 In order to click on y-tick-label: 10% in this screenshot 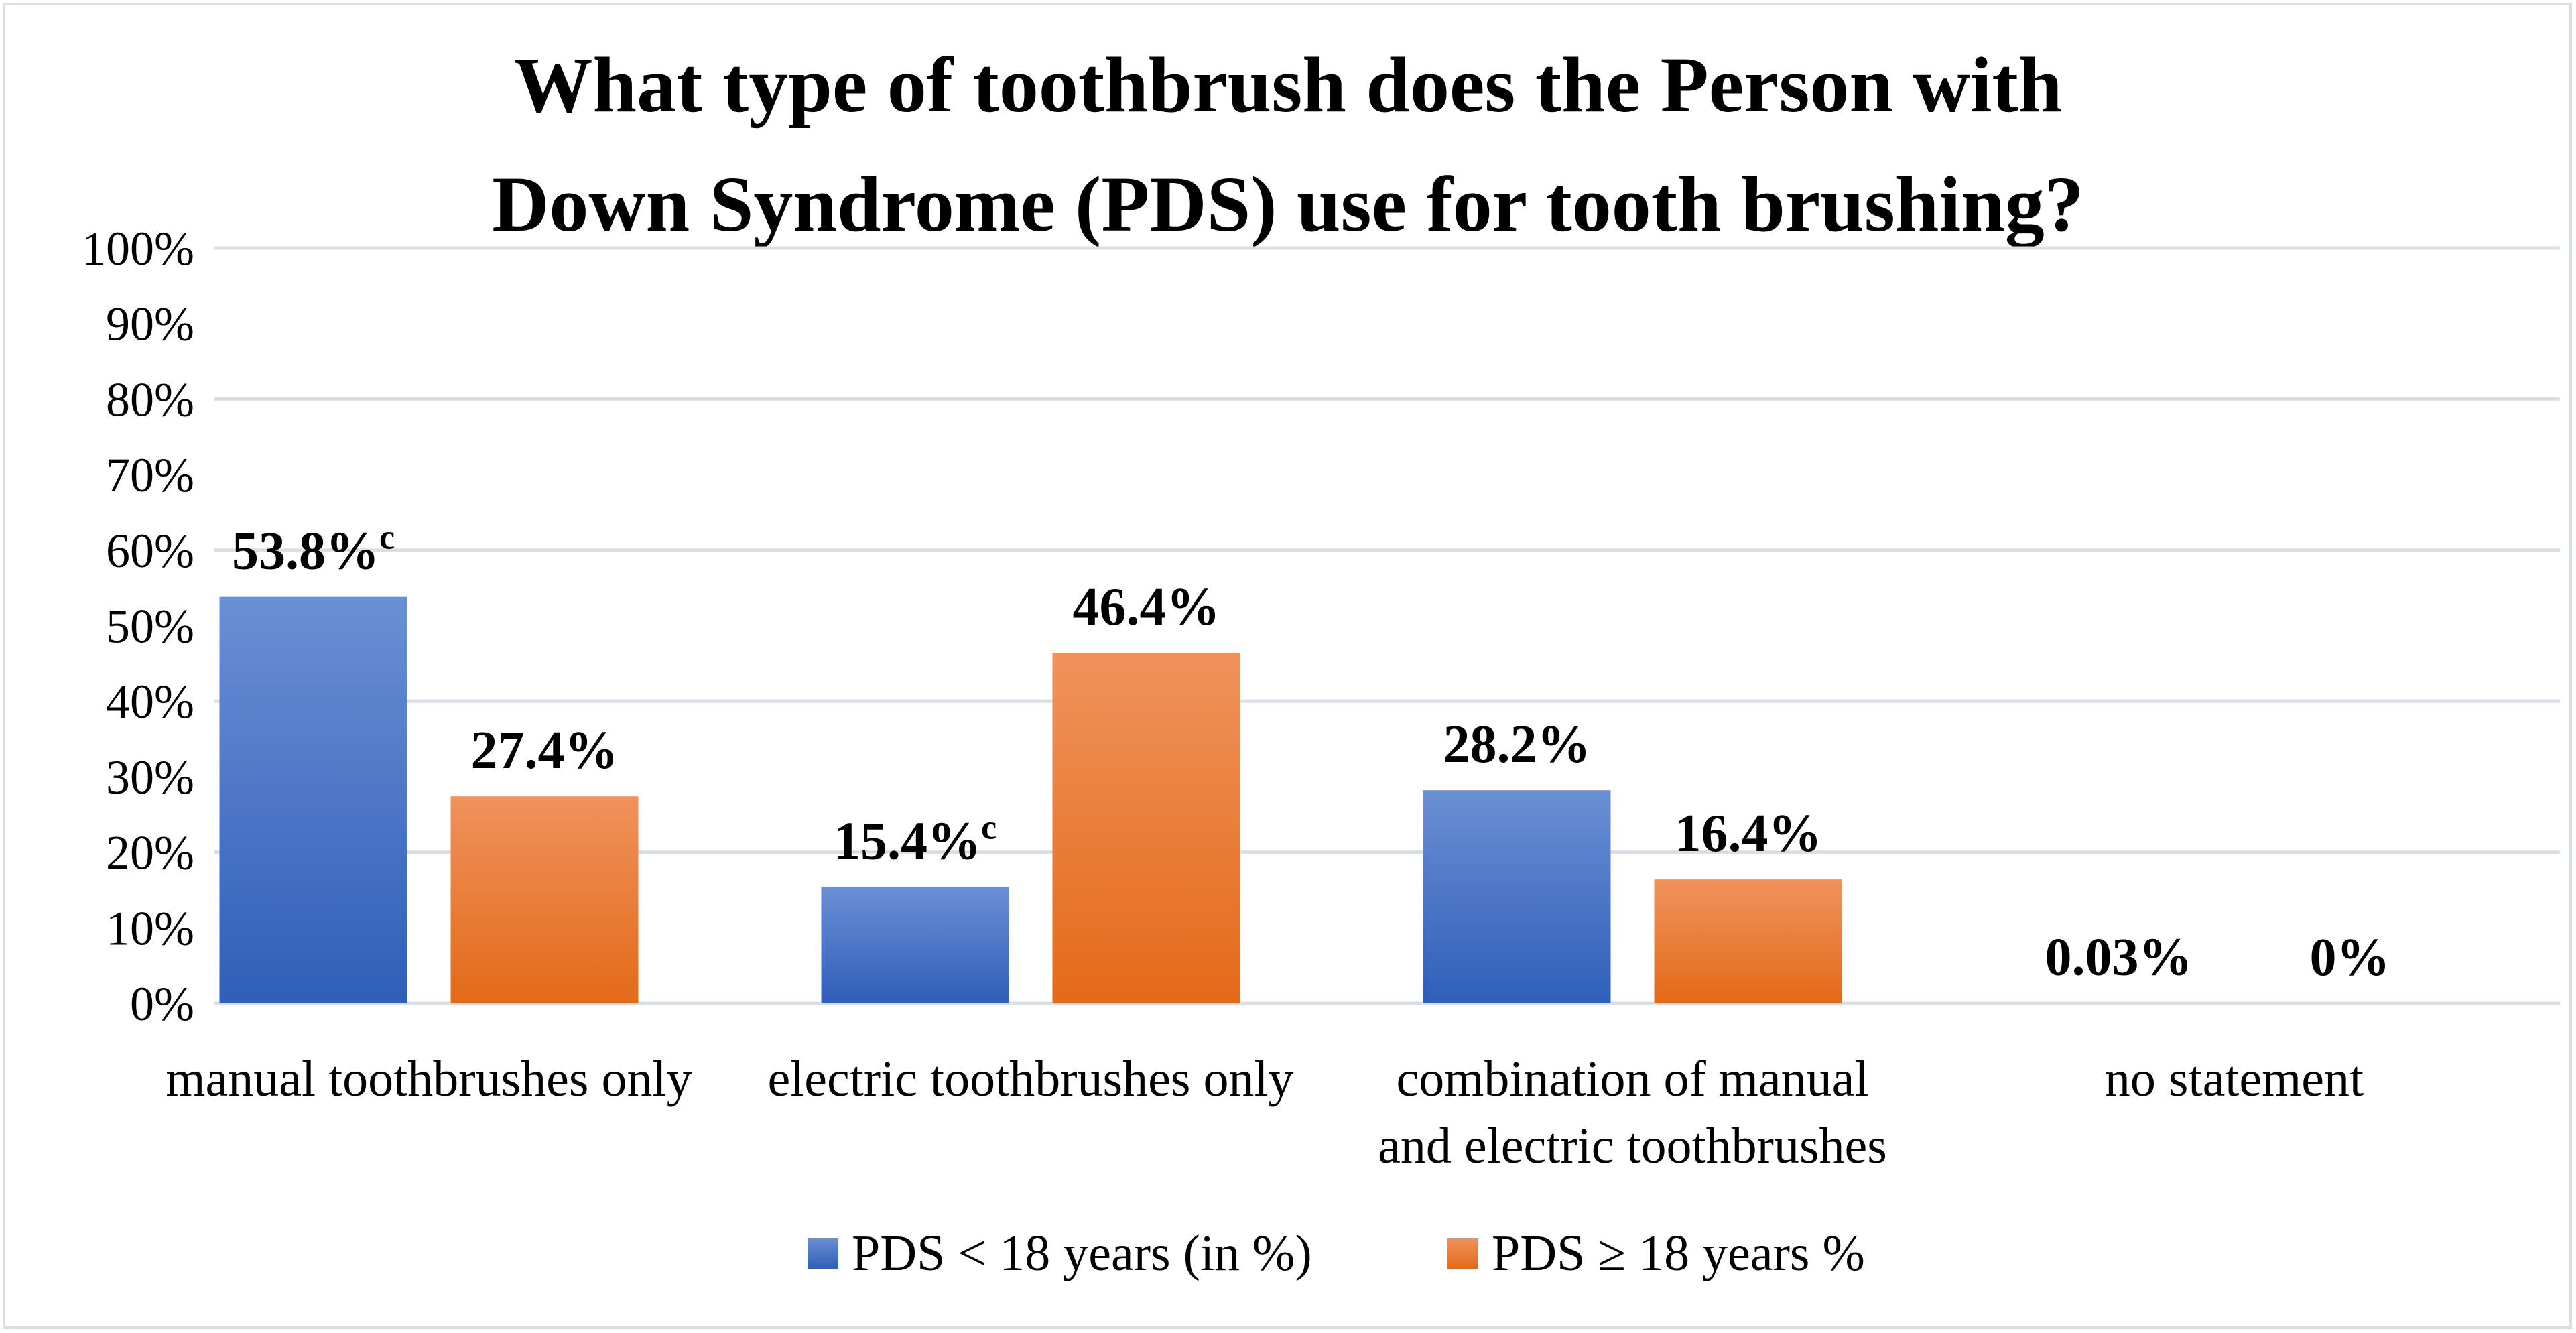, I will do `click(150, 928)`.